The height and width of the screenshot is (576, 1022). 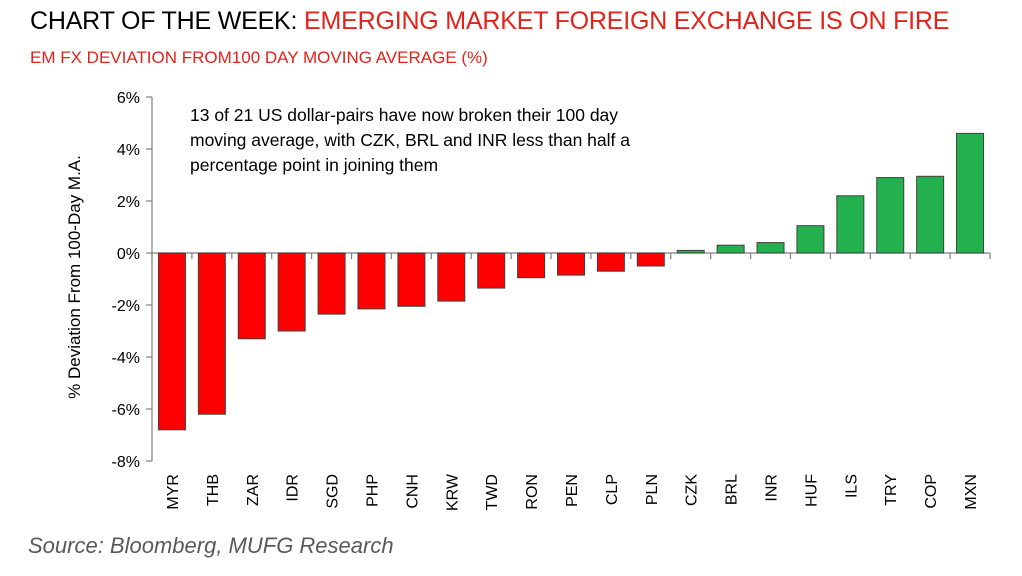 What do you see at coordinates (610, 262) in the screenshot?
I see `bar-clp` at bounding box center [610, 262].